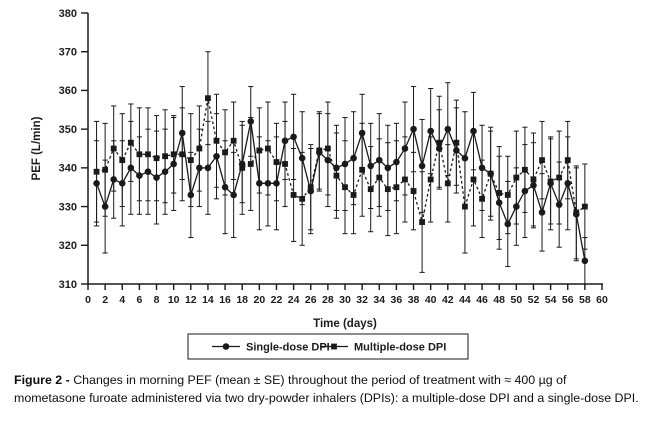 The height and width of the screenshot is (421, 650). I want to click on svg-text: 60, so click(602, 300).